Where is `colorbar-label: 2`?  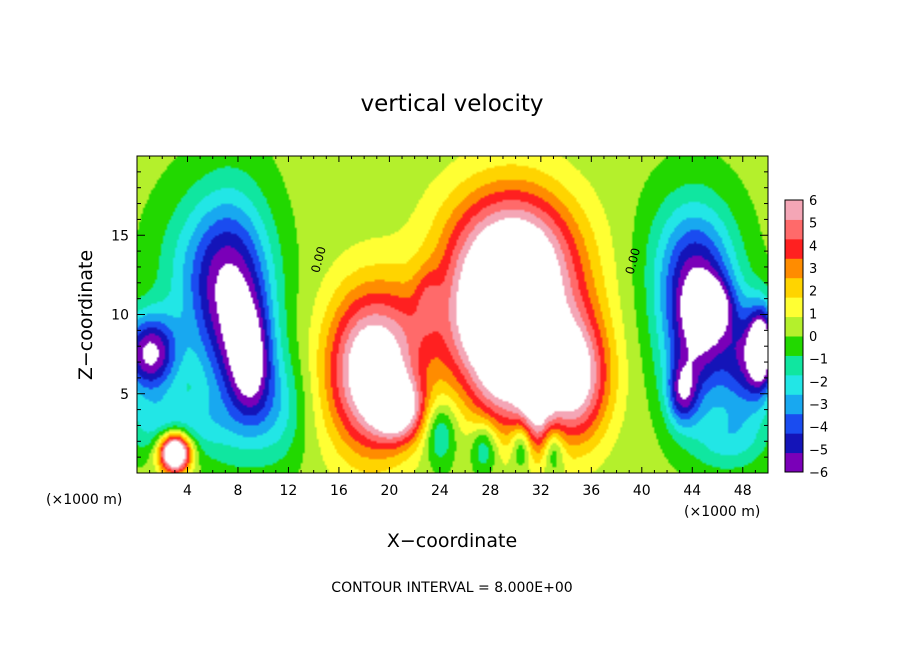 colorbar-label: 2 is located at coordinates (813, 292).